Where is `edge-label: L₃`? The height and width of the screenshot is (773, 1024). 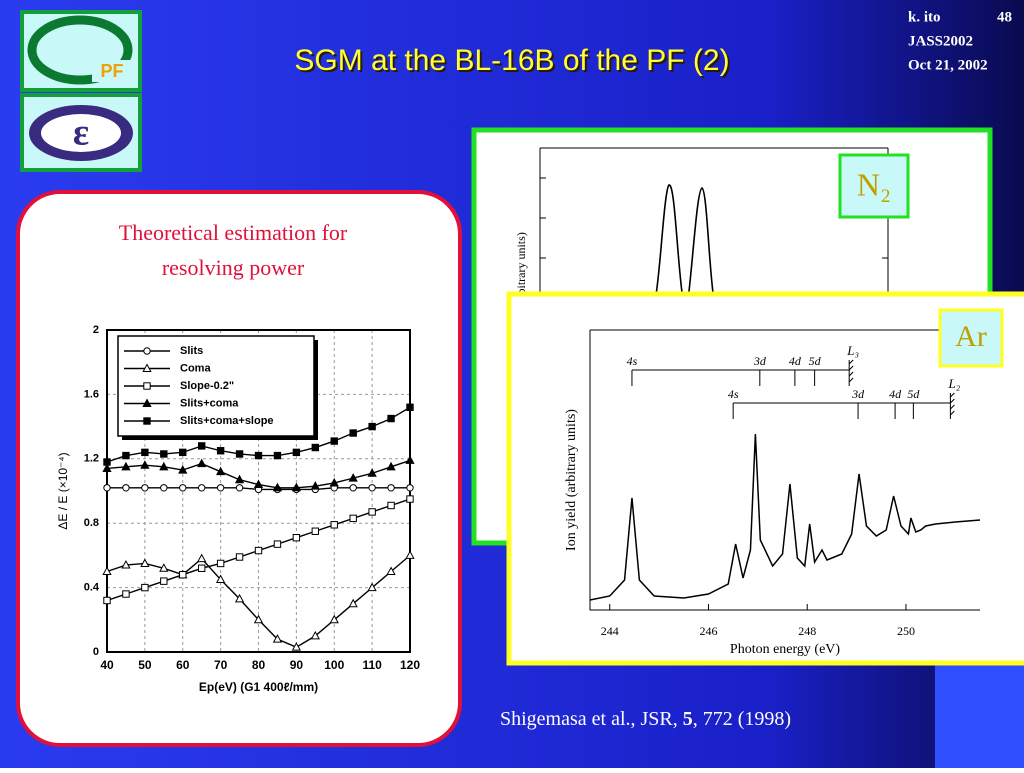
edge-label: L₃ is located at coordinates (852, 350).